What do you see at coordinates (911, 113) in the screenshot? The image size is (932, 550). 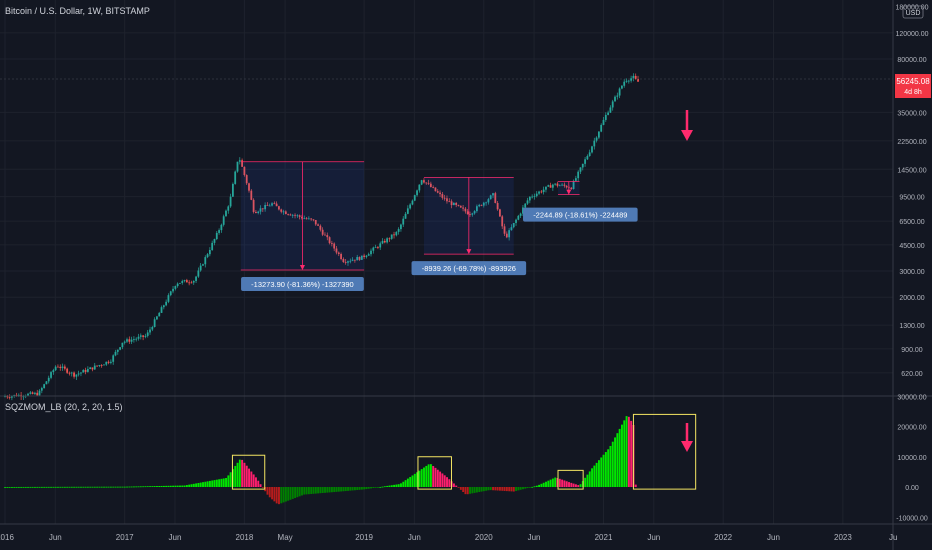 I see `price-tick-label: 35000.00` at bounding box center [911, 113].